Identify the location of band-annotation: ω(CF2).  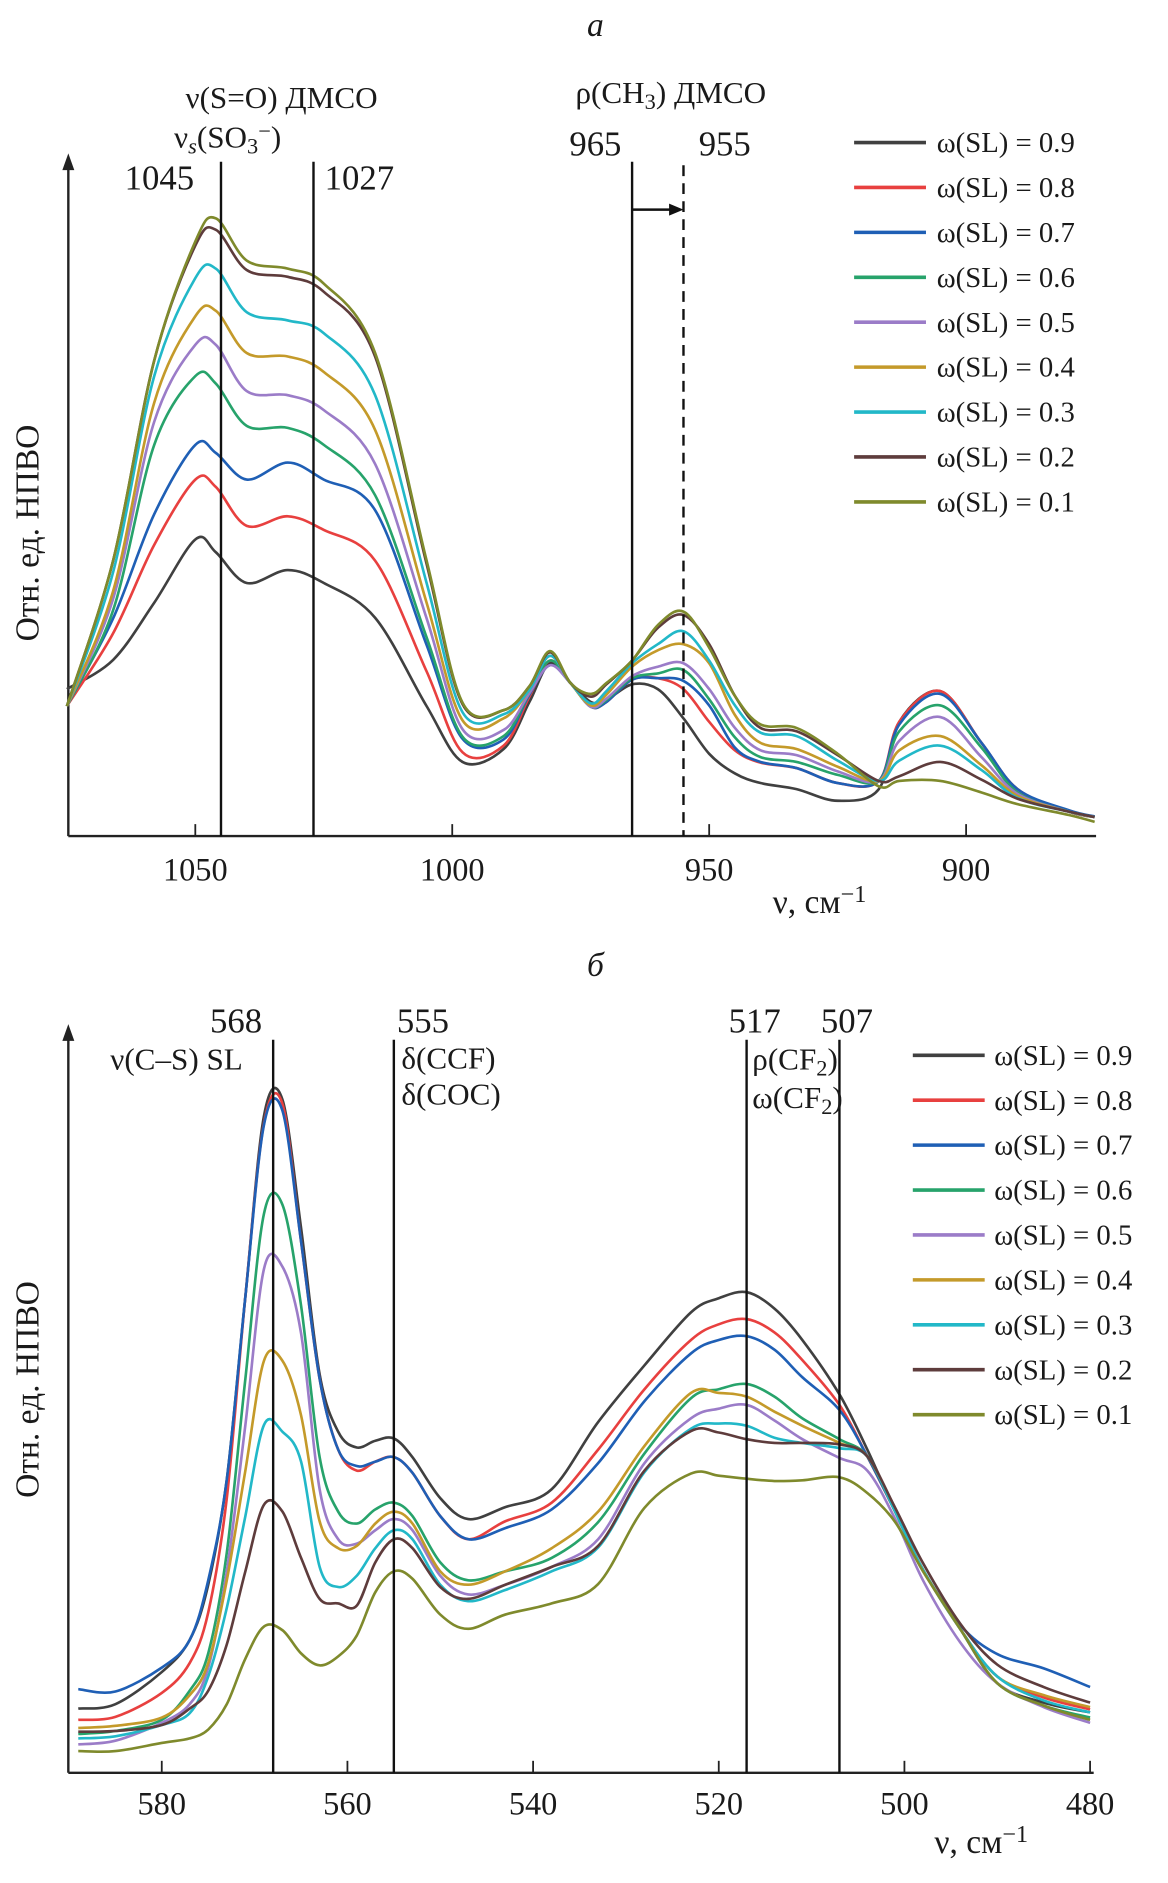
(797, 1099).